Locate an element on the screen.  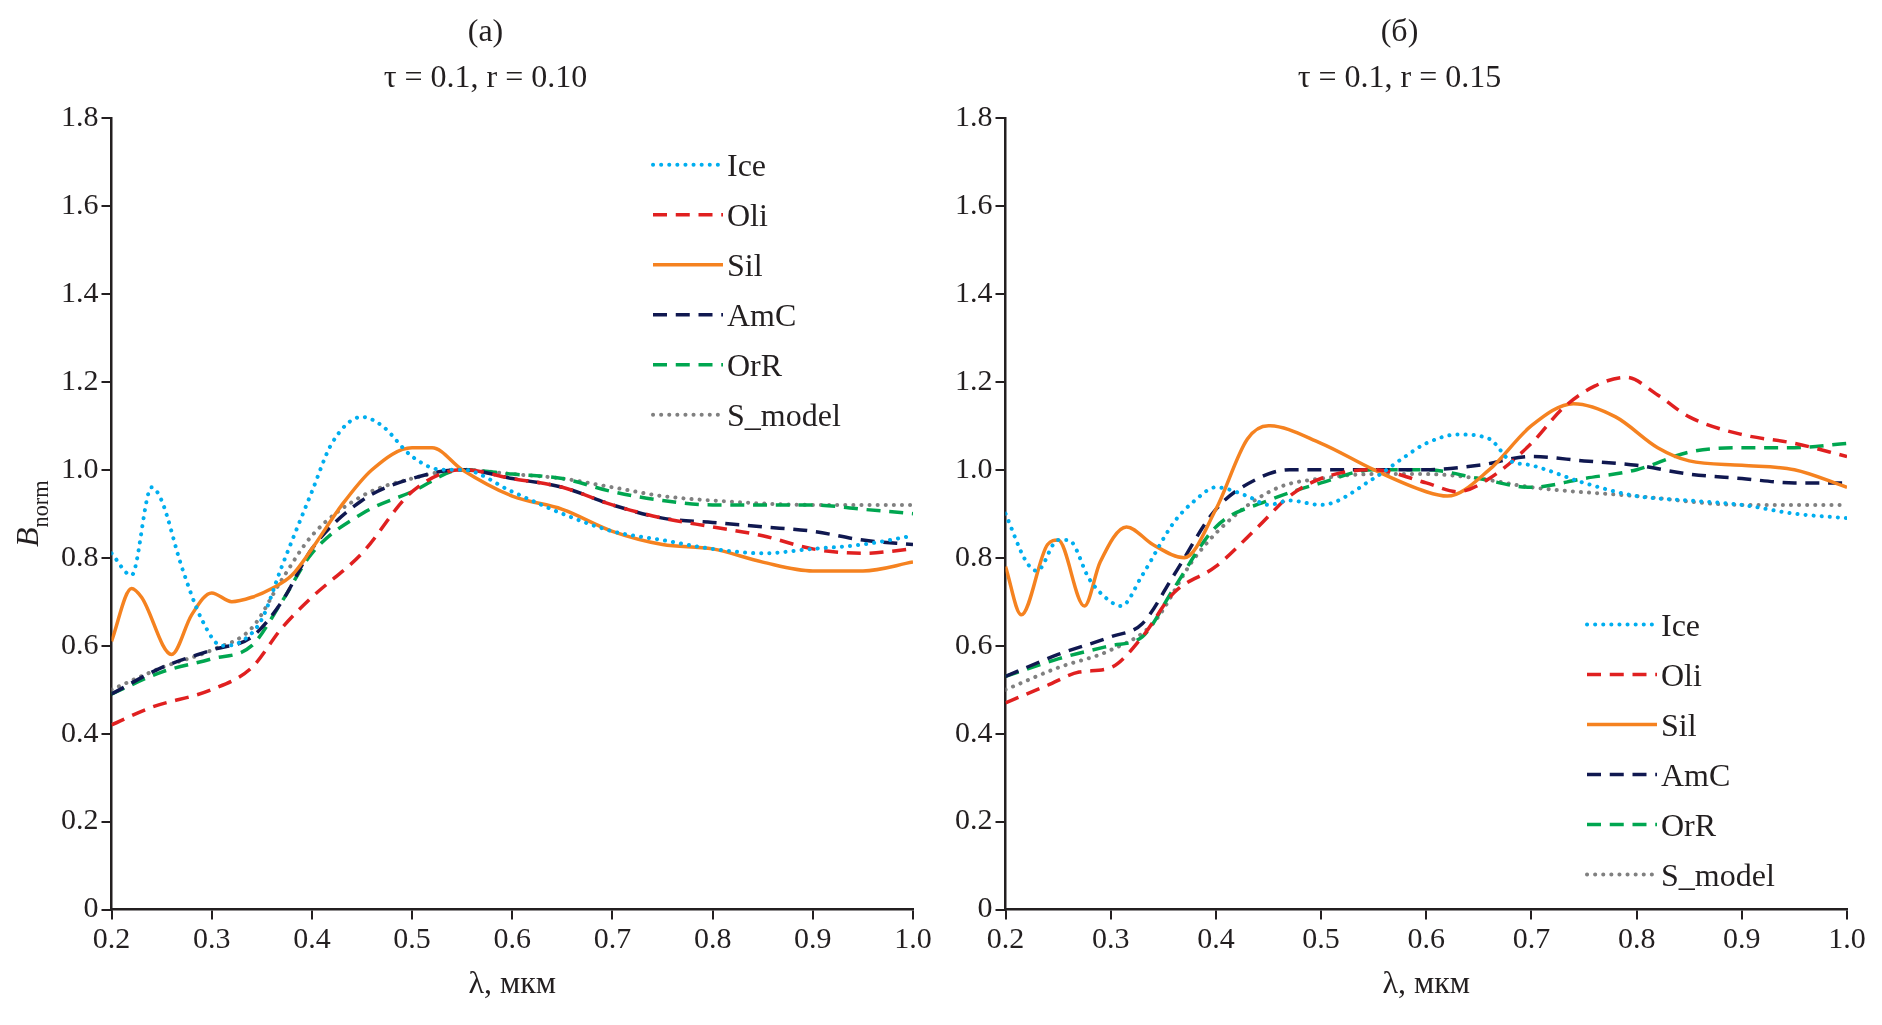
chart-subtitle: τ = 0.1, r = 0.15 is located at coordinates (1399, 76).